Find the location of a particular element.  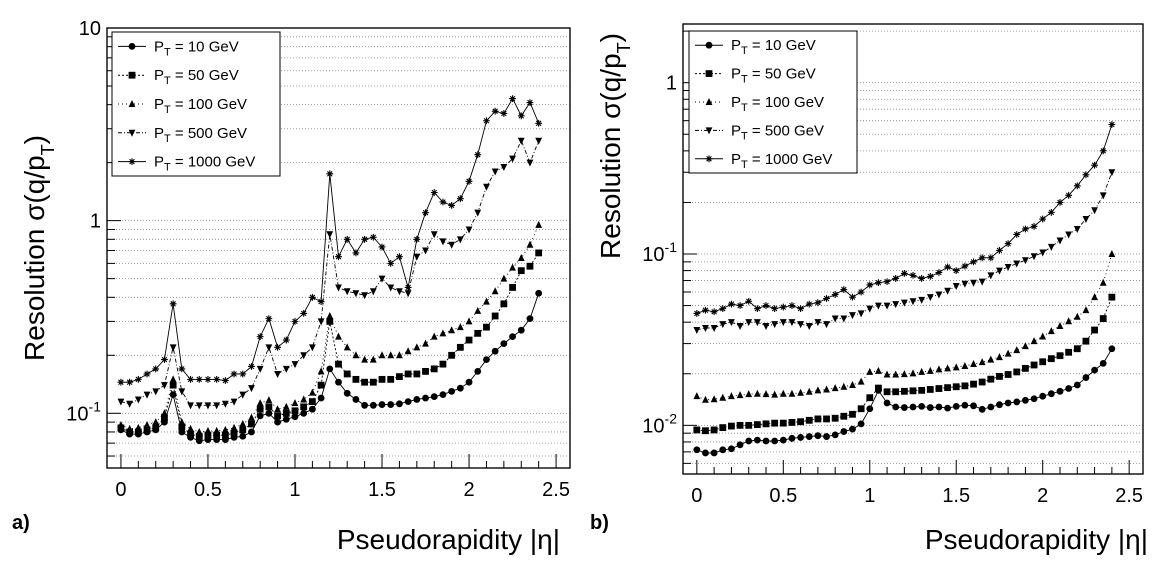

legend-label: PT = 100 GeV is located at coordinates (200, 106).